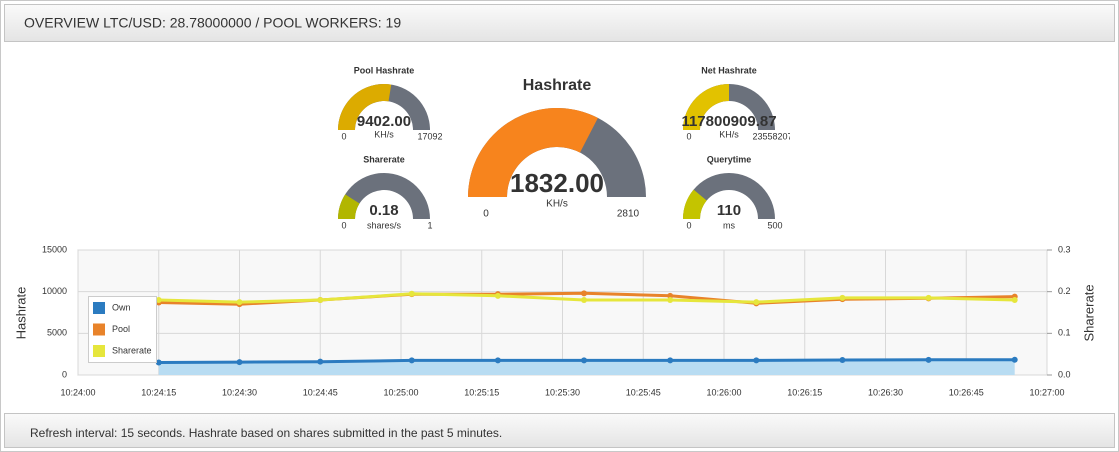 The height and width of the screenshot is (452, 1119). I want to click on x-tick-label: 10:26:45, so click(966, 392).